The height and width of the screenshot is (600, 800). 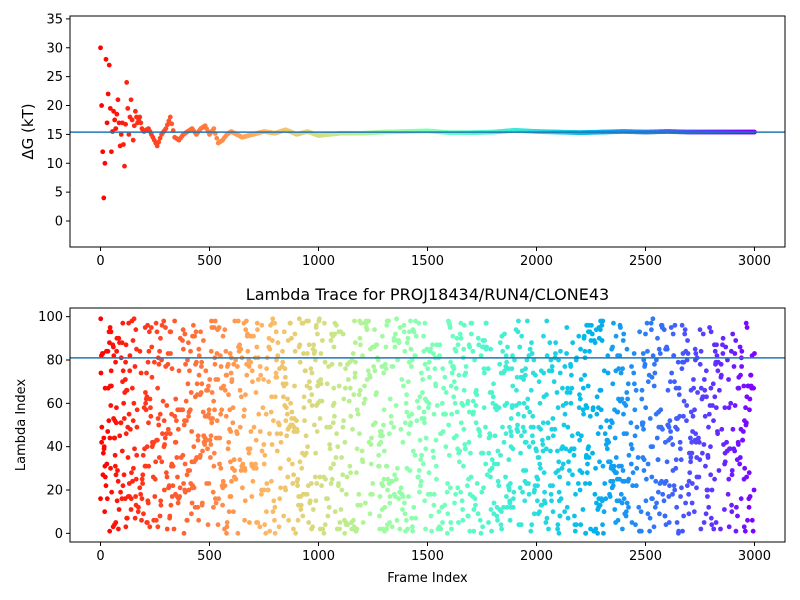 What do you see at coordinates (59, 534) in the screenshot?
I see `lambda-y-tick-label: 0` at bounding box center [59, 534].